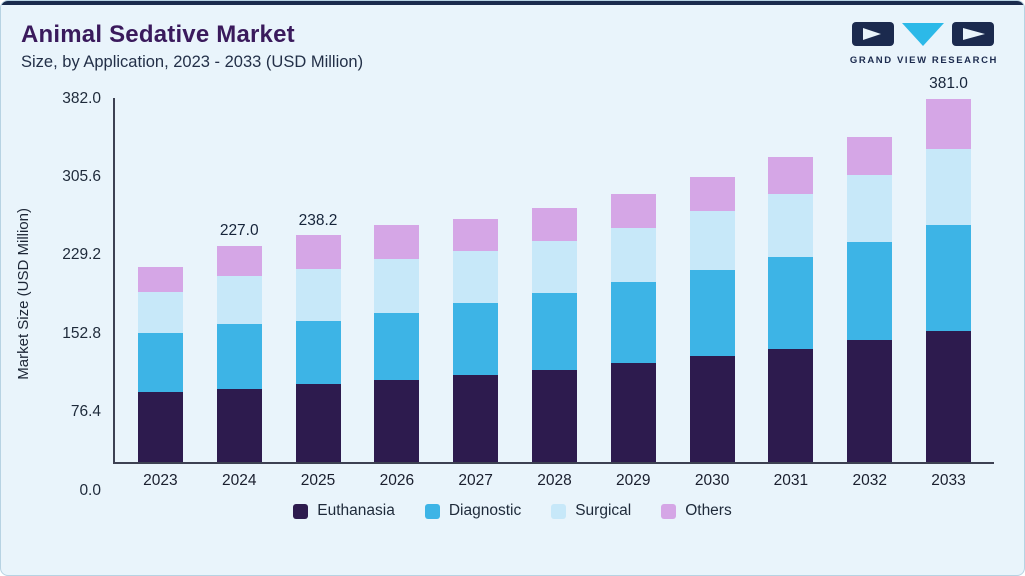 The height and width of the screenshot is (576, 1025). What do you see at coordinates (160, 313) in the screenshot?
I see `bar-segment-surgical-2023` at bounding box center [160, 313].